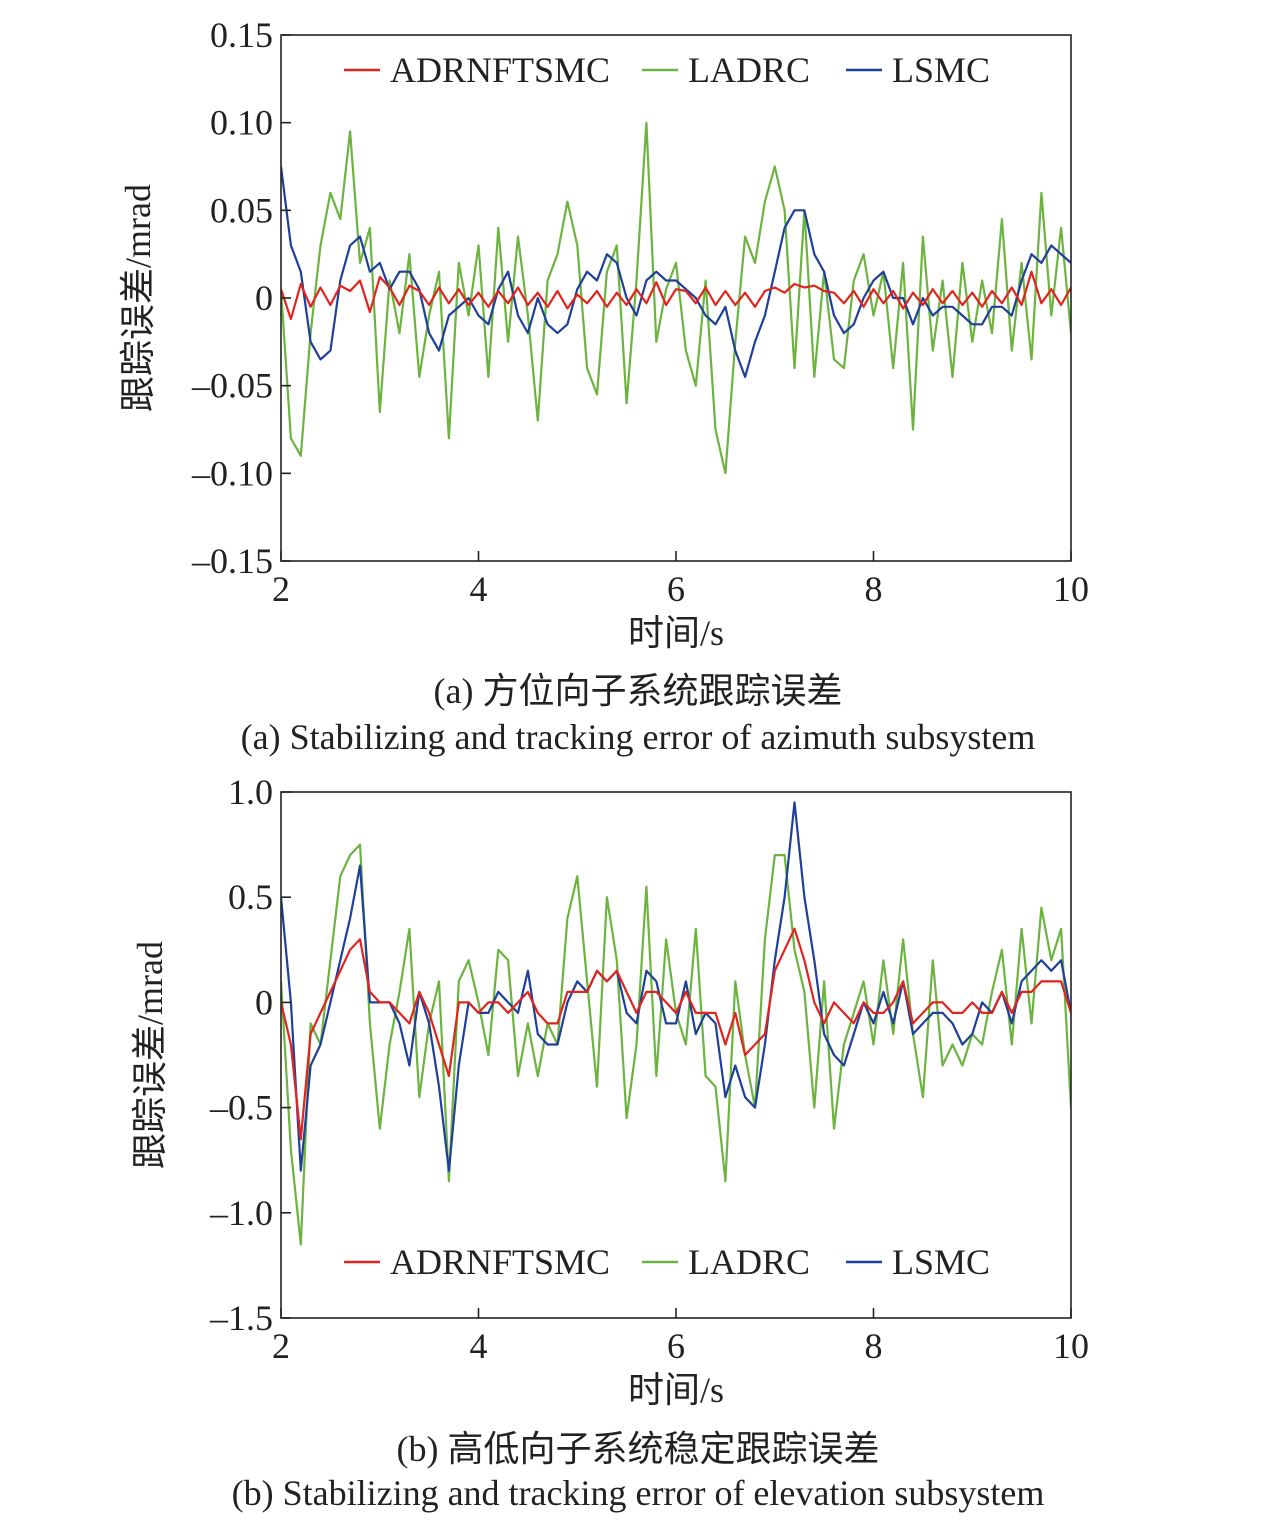 This screenshot has height=1524, width=1276. Describe the element at coordinates (241, 210) in the screenshot. I see `chart-a-ytick-label: 0.05` at that location.